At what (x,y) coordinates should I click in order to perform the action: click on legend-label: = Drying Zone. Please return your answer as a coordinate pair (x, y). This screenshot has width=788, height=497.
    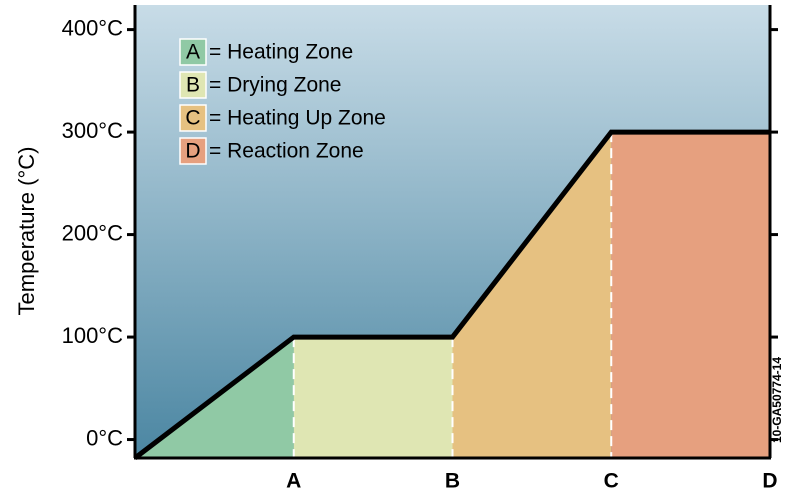
    Looking at the image, I should click on (275, 85).